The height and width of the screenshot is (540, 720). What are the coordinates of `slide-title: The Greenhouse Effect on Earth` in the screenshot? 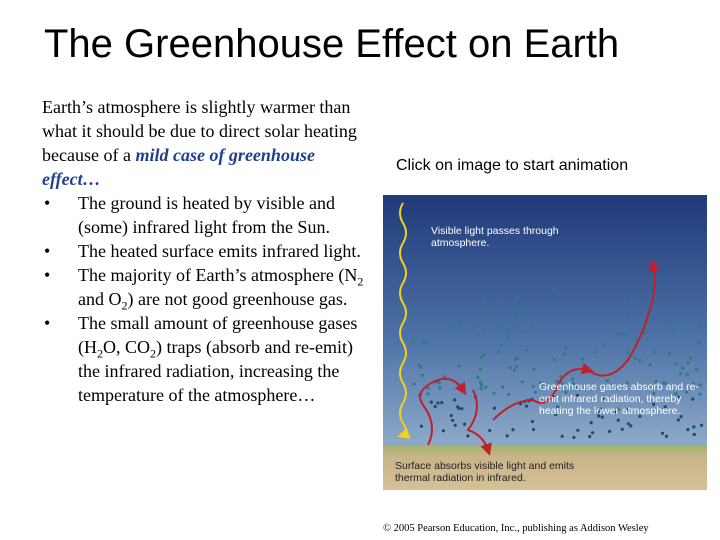 It's located at (332, 44).